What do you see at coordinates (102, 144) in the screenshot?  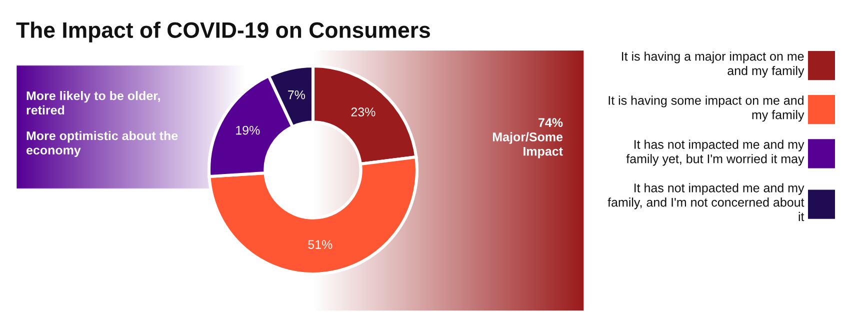 I see `text: More optimistic about the economy` at bounding box center [102, 144].